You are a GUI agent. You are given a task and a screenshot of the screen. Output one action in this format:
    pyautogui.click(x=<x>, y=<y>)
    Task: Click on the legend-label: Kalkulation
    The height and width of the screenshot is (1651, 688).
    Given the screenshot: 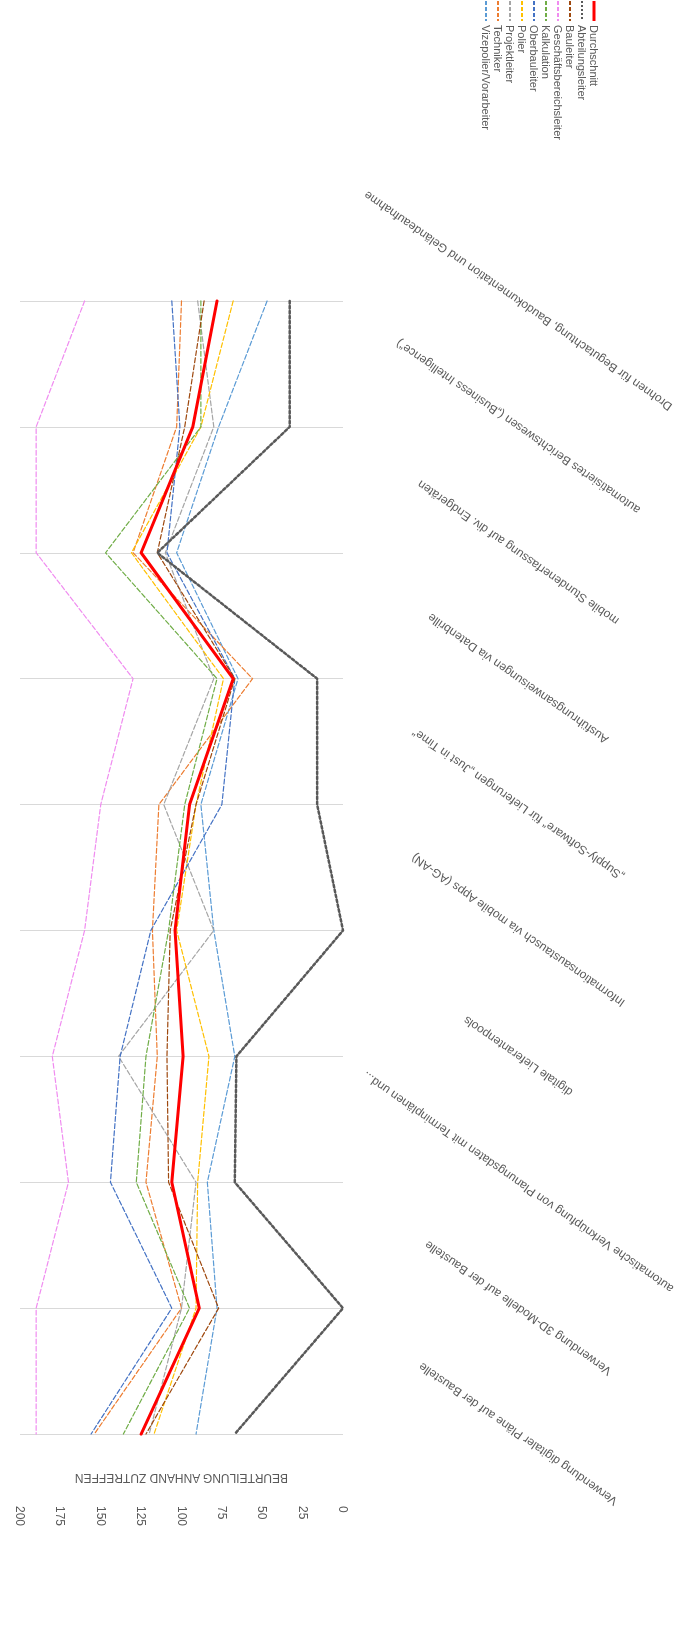 What is the action you would take?
    pyautogui.click(x=546, y=52)
    